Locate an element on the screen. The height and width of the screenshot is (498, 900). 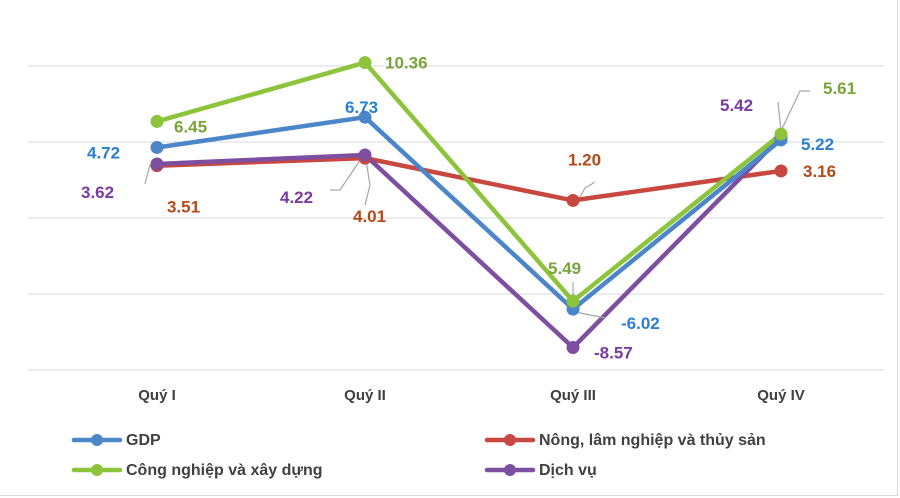
data-label: 4.01 is located at coordinates (369, 216).